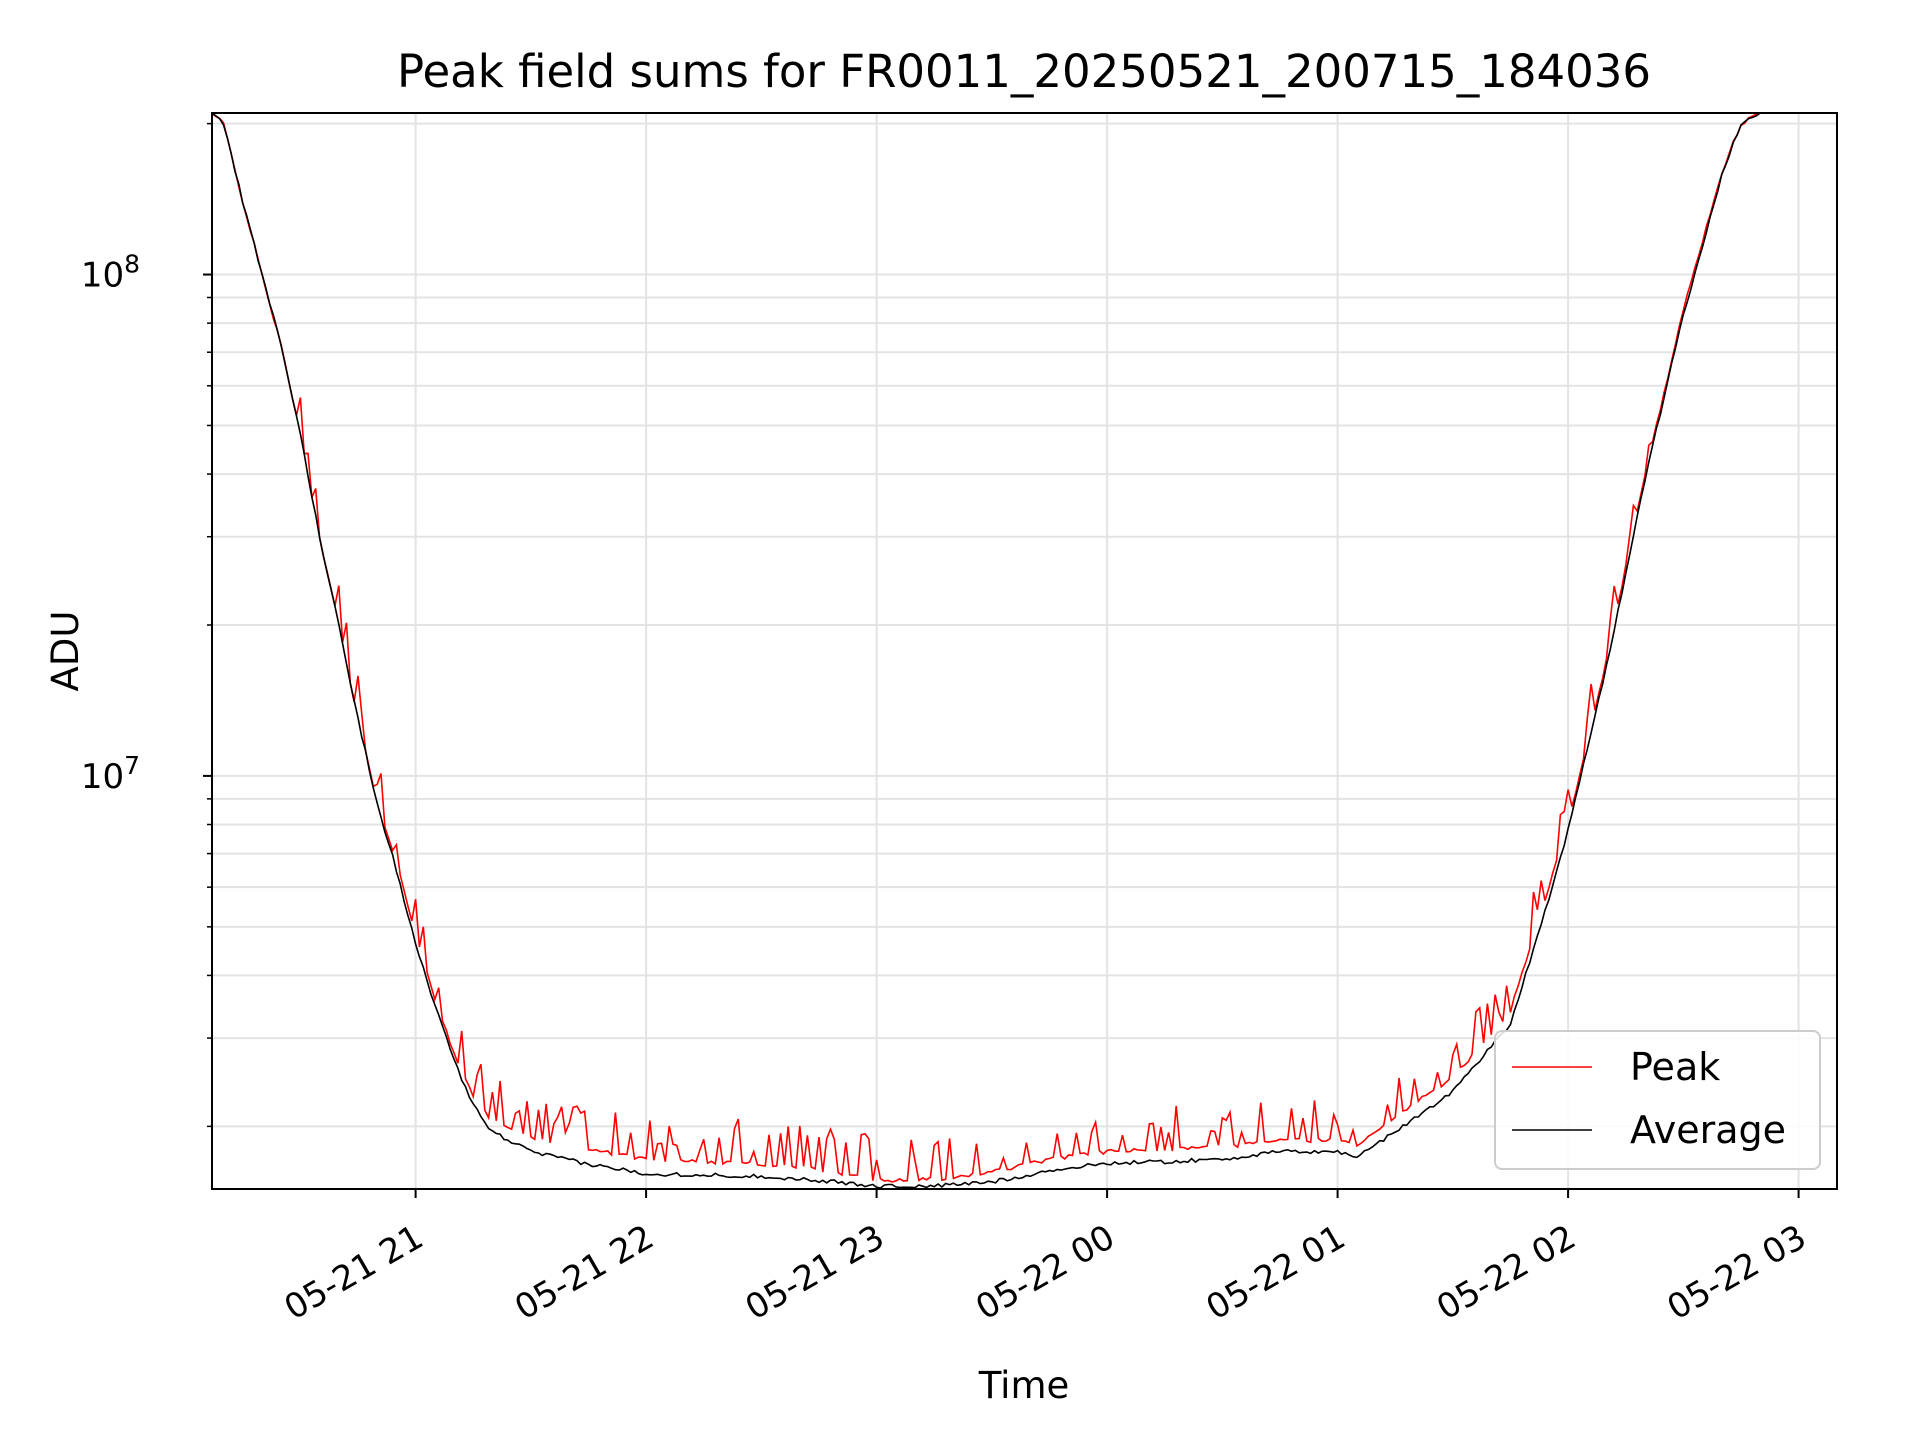  Describe the element at coordinates (1675, 1067) in the screenshot. I see `legend-label-peak: Peak` at that location.